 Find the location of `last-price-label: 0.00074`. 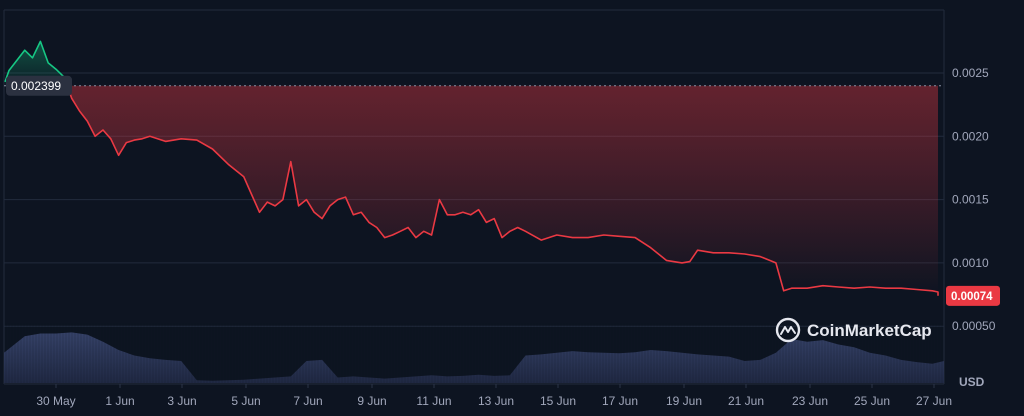

last-price-label: 0.00074 is located at coordinates (972, 297).